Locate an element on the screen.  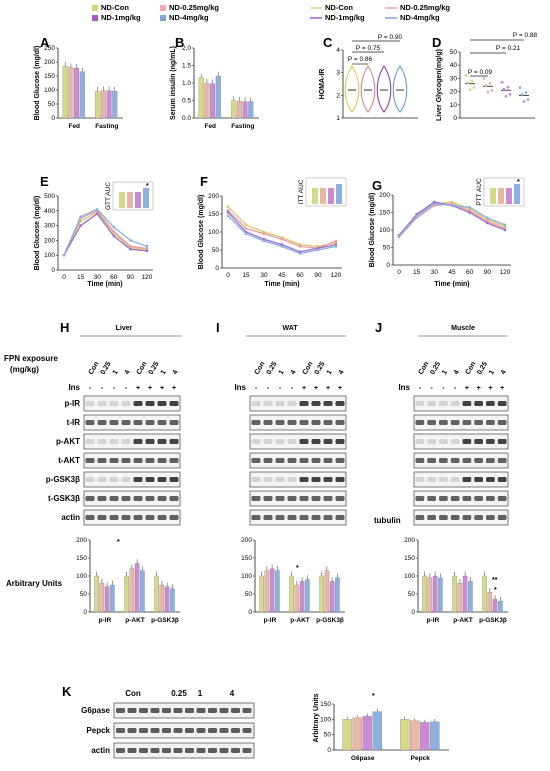
panel-b-bar is located at coordinates (213, 101).